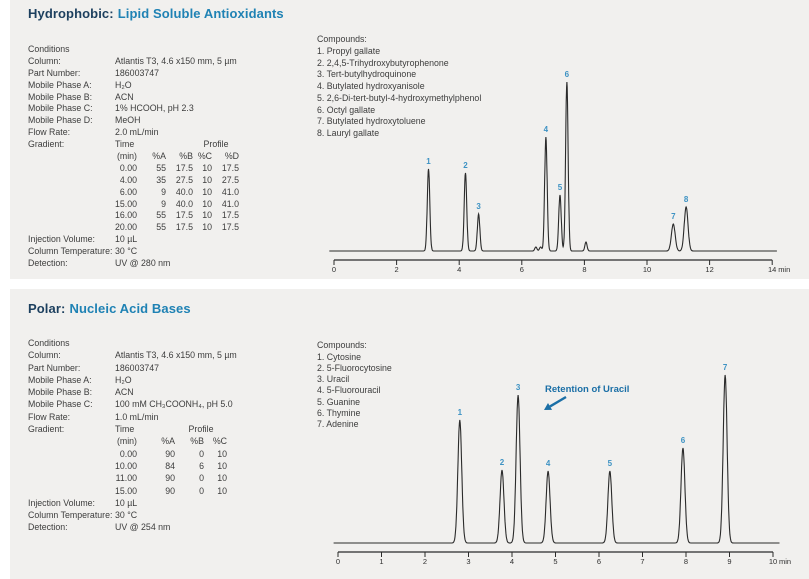 The image size is (809, 579). I want to click on condition-label: Mobile Phase C:, so click(60, 108).